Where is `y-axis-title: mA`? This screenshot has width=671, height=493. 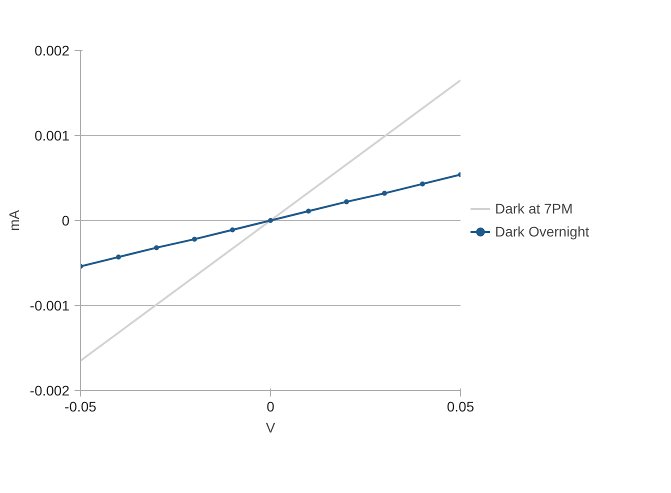 y-axis-title: mA is located at coordinates (14, 220).